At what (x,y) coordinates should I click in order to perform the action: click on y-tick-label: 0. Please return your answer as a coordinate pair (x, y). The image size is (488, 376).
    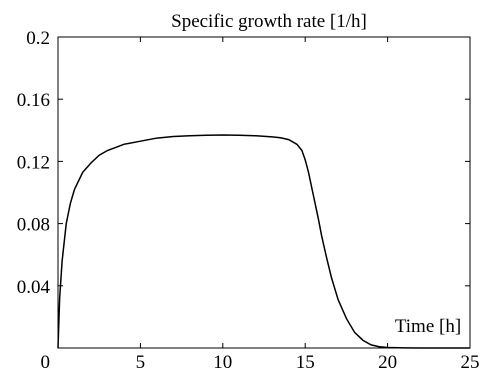
    Looking at the image, I should click on (46, 362).